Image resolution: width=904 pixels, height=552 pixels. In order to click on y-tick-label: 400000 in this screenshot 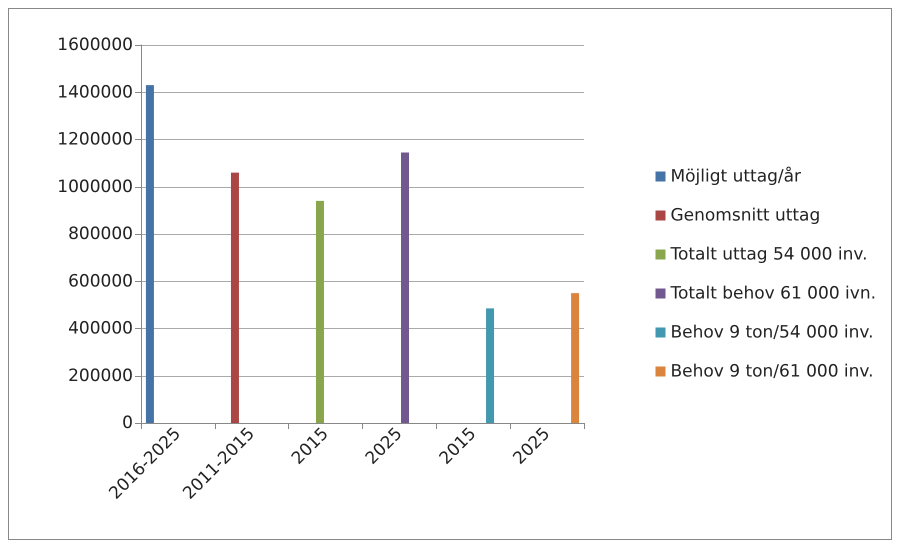, I will do `click(100, 328)`.